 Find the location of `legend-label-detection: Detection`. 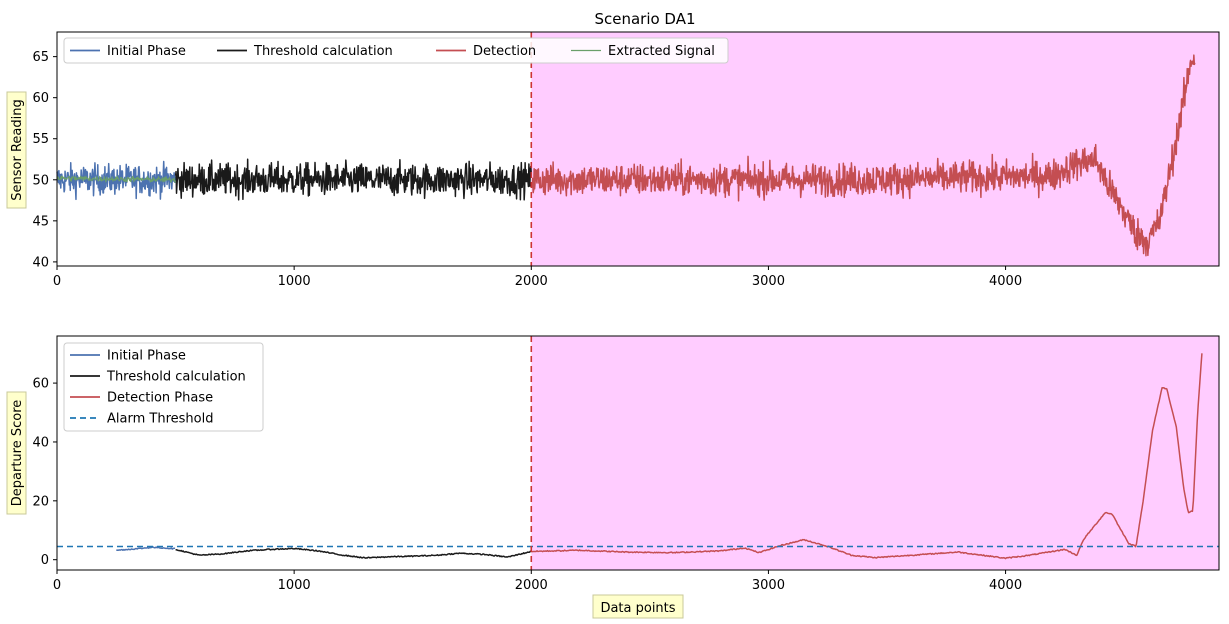

legend-label-detection: Detection is located at coordinates (504, 51).